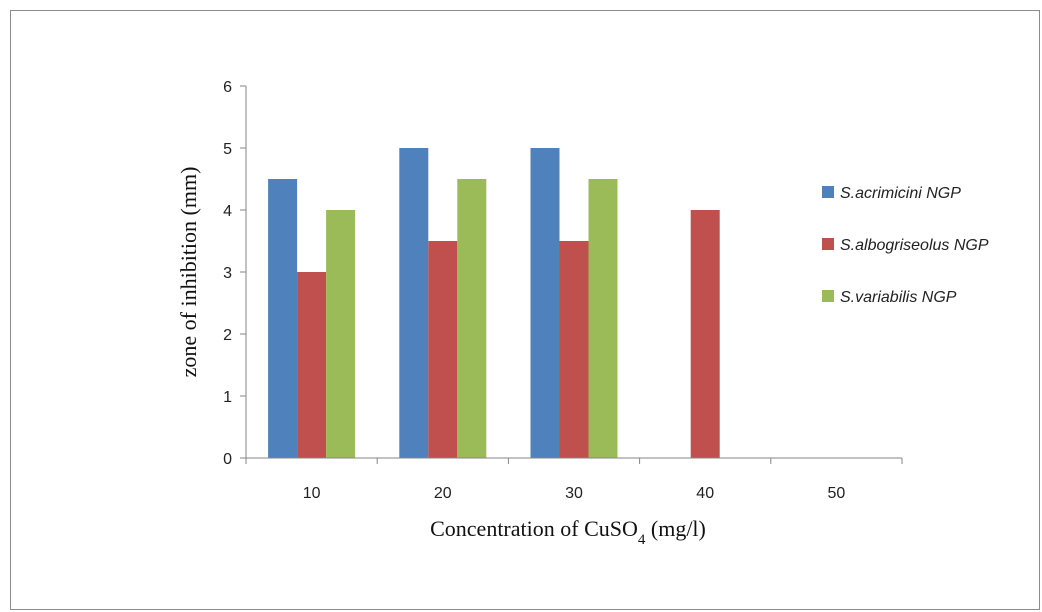 This screenshot has width=1042, height=612. Describe the element at coordinates (837, 493) in the screenshot. I see `x-tick-label: 50` at that location.